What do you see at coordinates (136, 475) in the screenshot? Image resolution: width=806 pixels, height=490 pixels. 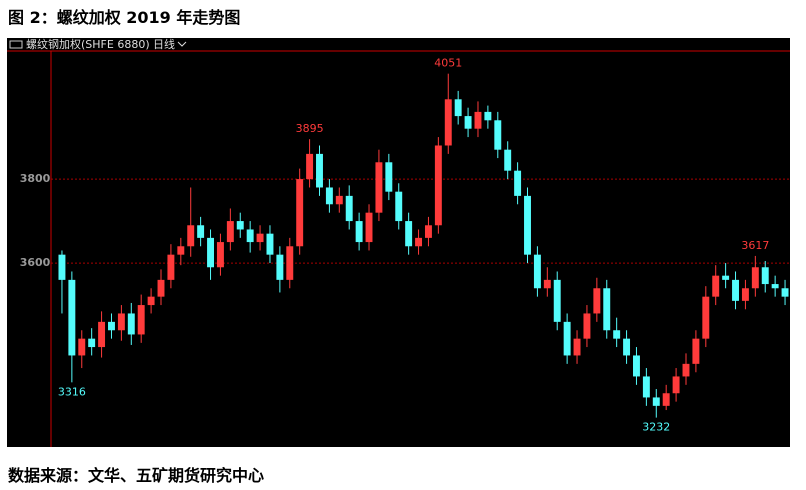 I see `source: 数据来源：文华、五矿期货研究中心` at bounding box center [136, 475].